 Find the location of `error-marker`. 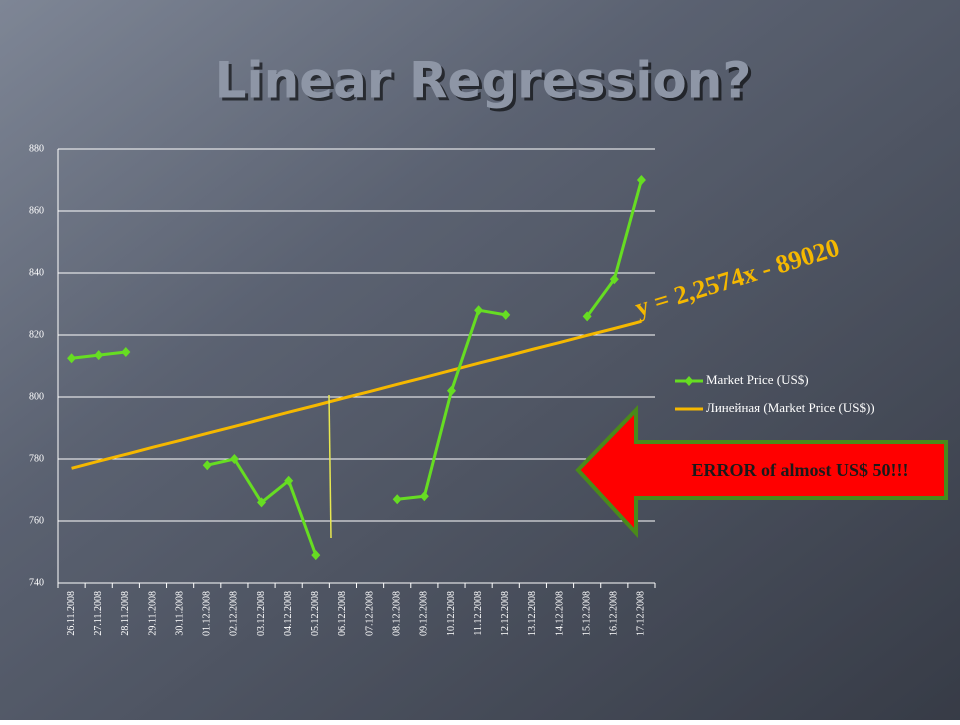

error-marker is located at coordinates (330, 466).